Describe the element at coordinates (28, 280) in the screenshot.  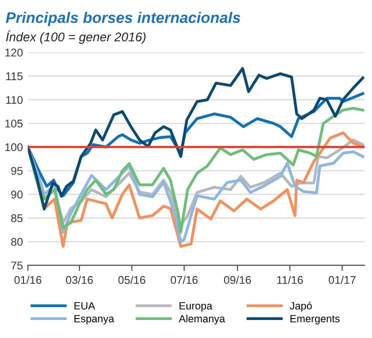
I see `x-tick-label: 01/16` at that location.